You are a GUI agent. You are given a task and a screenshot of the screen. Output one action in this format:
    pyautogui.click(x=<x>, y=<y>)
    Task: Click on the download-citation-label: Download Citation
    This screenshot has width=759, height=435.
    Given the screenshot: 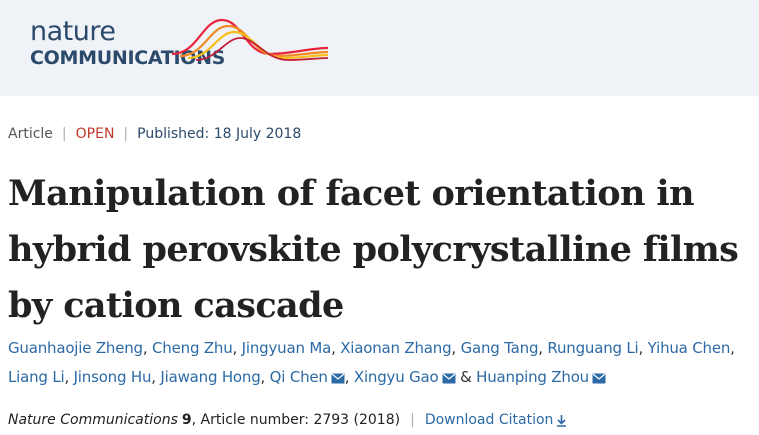 What is the action you would take?
    pyautogui.click(x=489, y=420)
    